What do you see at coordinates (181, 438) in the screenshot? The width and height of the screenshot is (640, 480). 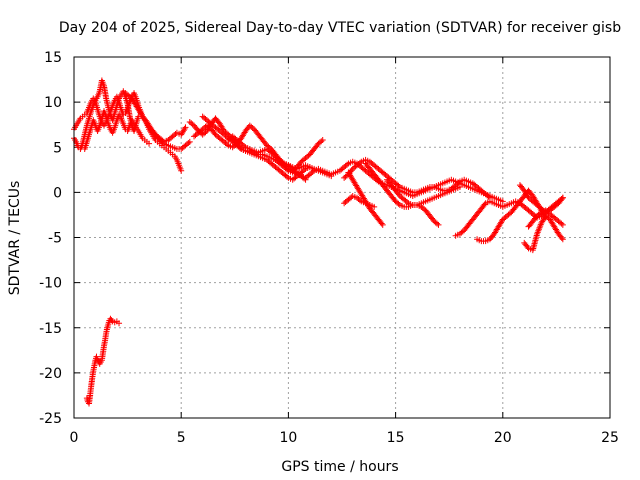 I see `x-tick-label: 5` at bounding box center [181, 438].